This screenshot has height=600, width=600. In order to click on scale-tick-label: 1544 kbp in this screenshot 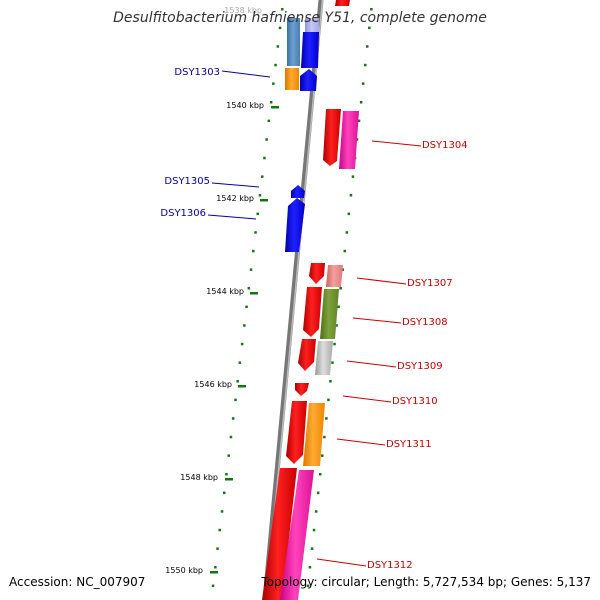, I will do `click(225, 291)`.